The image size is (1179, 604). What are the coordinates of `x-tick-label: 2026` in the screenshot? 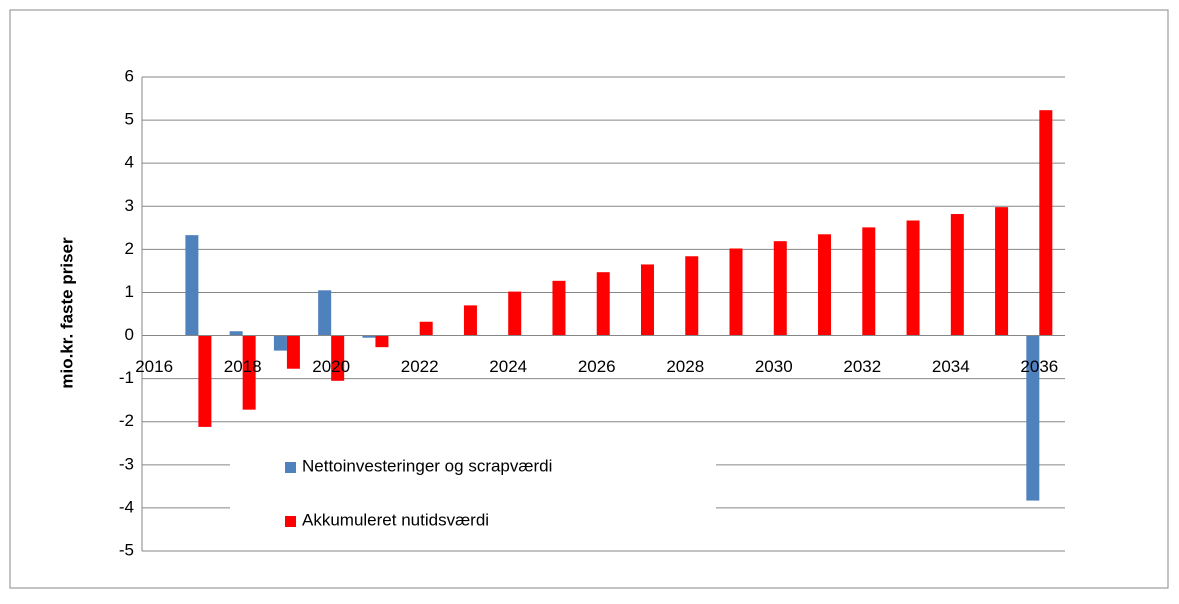 It's located at (597, 366).